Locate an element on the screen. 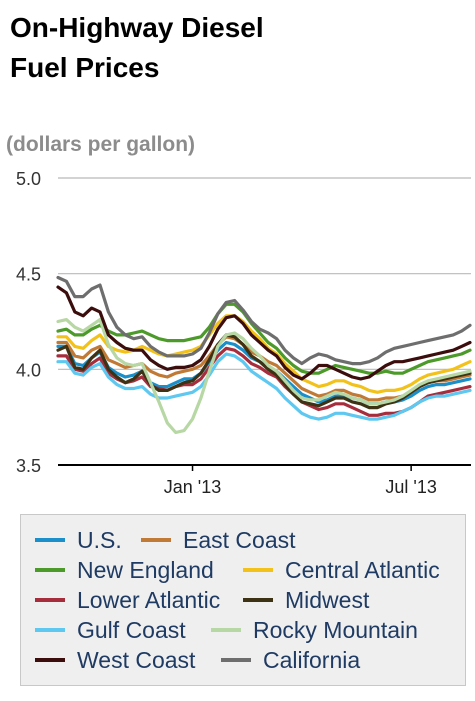 The image size is (475, 701). legend-item: California is located at coordinates (290, 660).